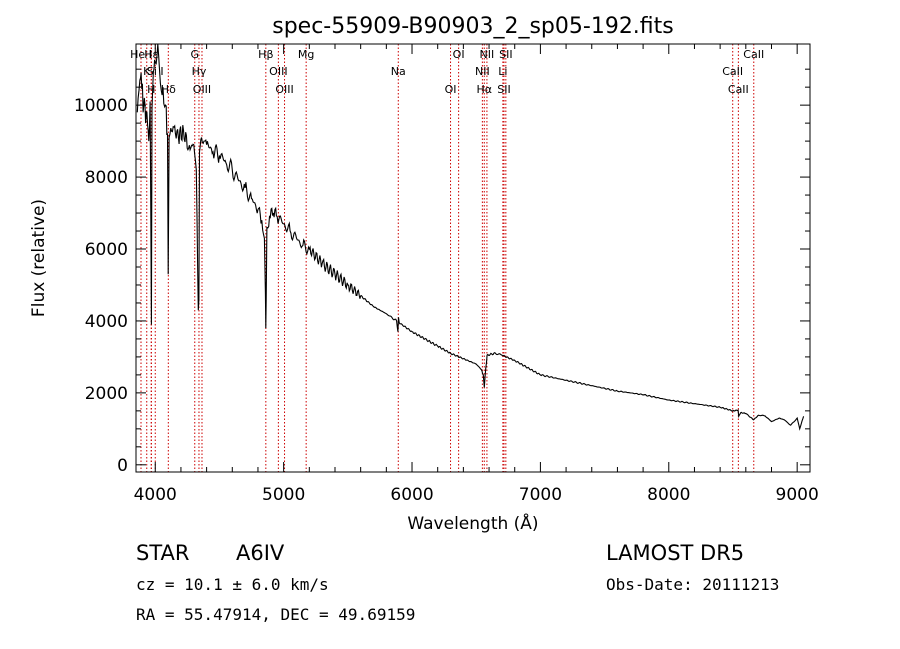 The image size is (900, 649). What do you see at coordinates (151, 89) in the screenshot?
I see `line-label: H` at bounding box center [151, 89].